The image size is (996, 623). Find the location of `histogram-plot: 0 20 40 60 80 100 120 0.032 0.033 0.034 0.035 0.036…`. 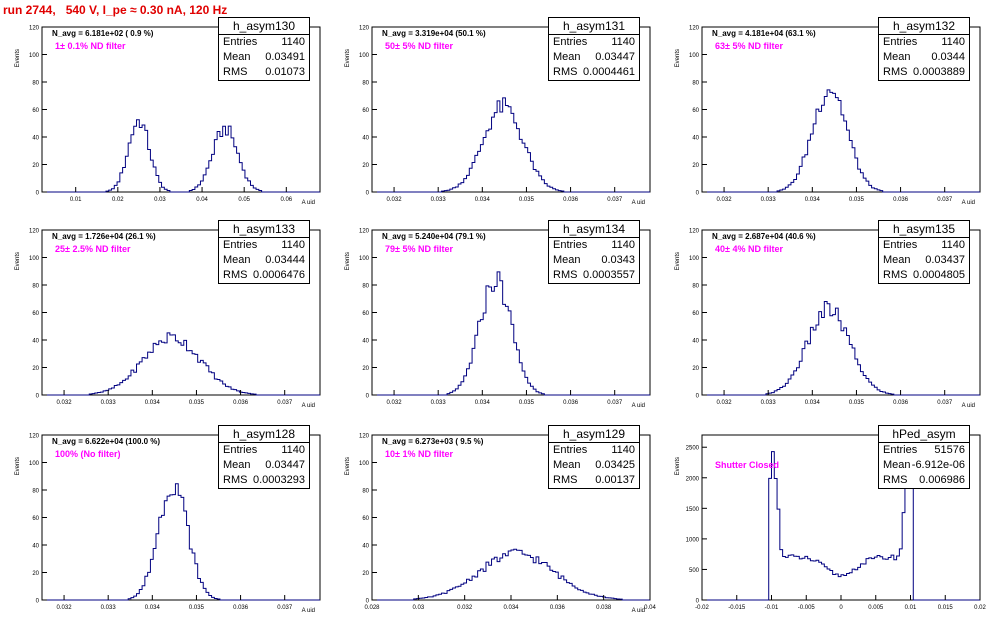

histogram-plot: 0 20 40 60 80 100 120 0.032 0.033 0.034 0.035 0.036… is located at coordinates (828, 116).